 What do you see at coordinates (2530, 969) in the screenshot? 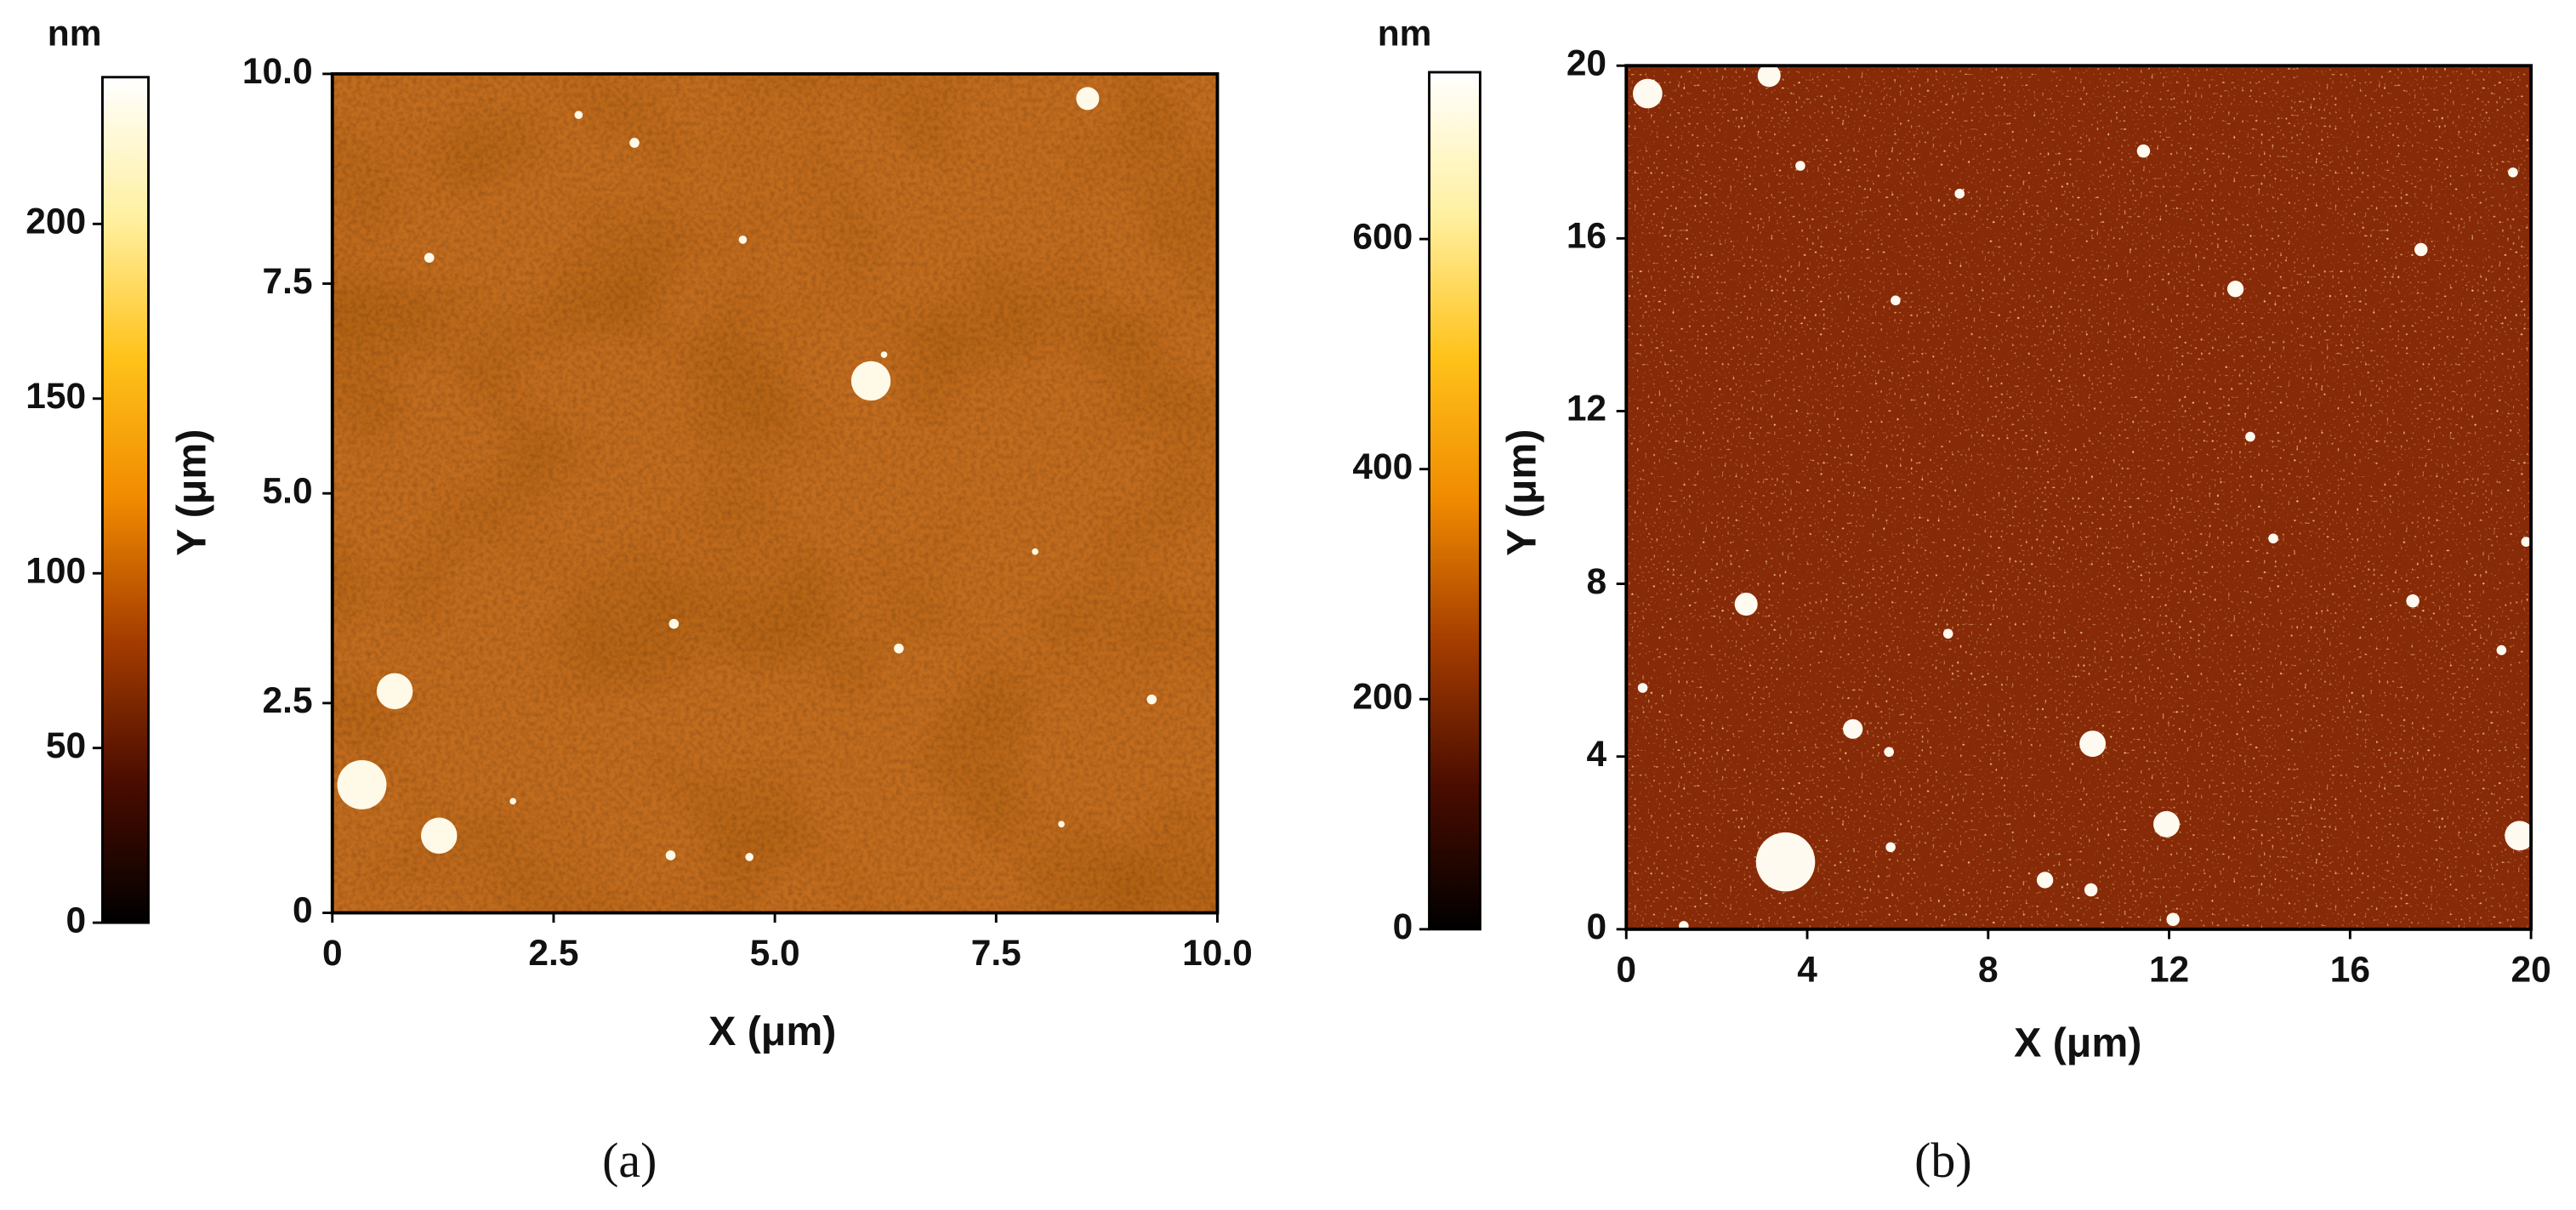
I see `x-tick-label: 20` at bounding box center [2530, 969].